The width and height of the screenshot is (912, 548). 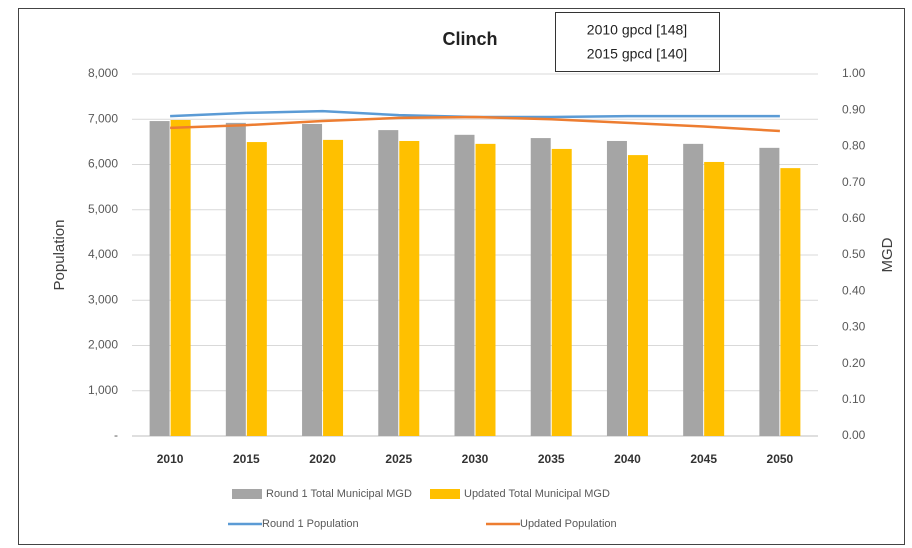 What do you see at coordinates (475, 459) in the screenshot?
I see `x-tick-label: 2030` at bounding box center [475, 459].